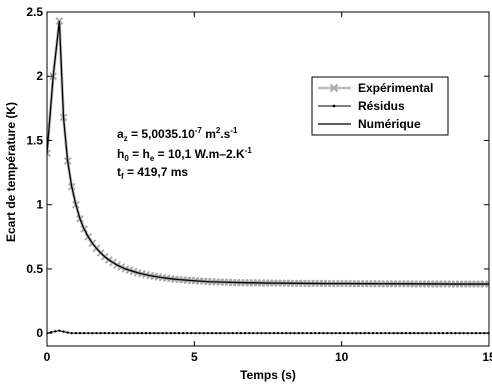  What do you see at coordinates (342, 357) in the screenshot?
I see `x-tick-label: 10` at bounding box center [342, 357].